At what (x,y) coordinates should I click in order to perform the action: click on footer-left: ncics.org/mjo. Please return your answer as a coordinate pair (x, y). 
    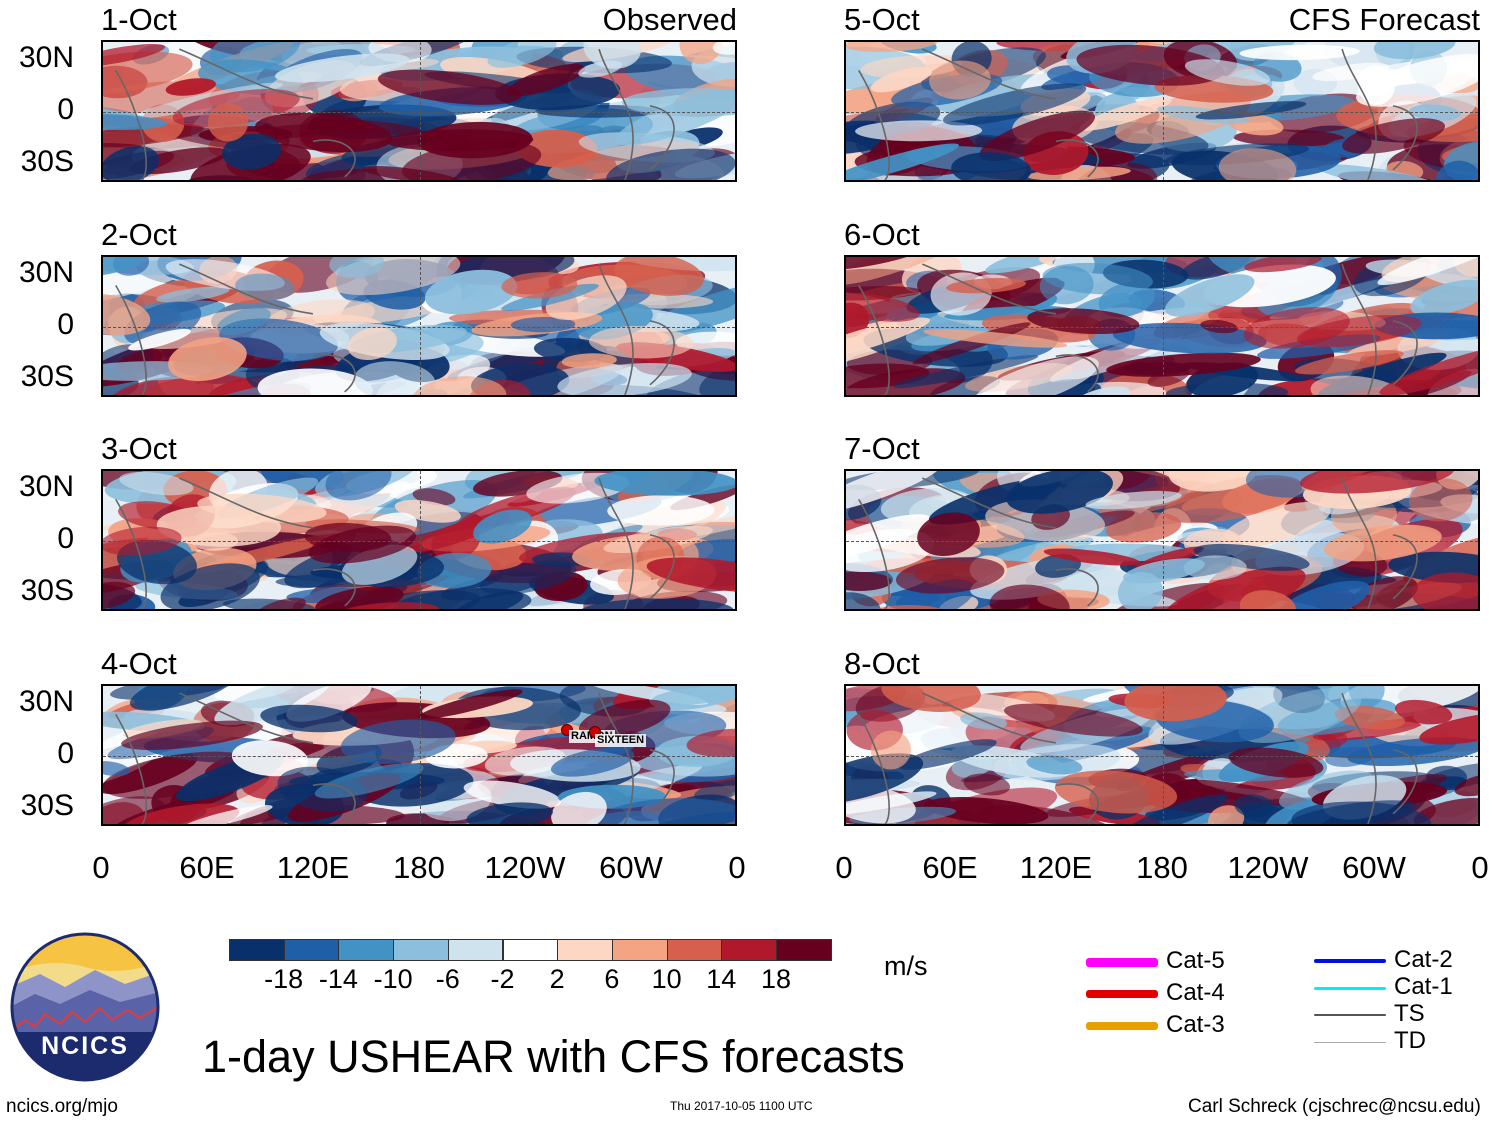
    Looking at the image, I should click on (62, 1106).